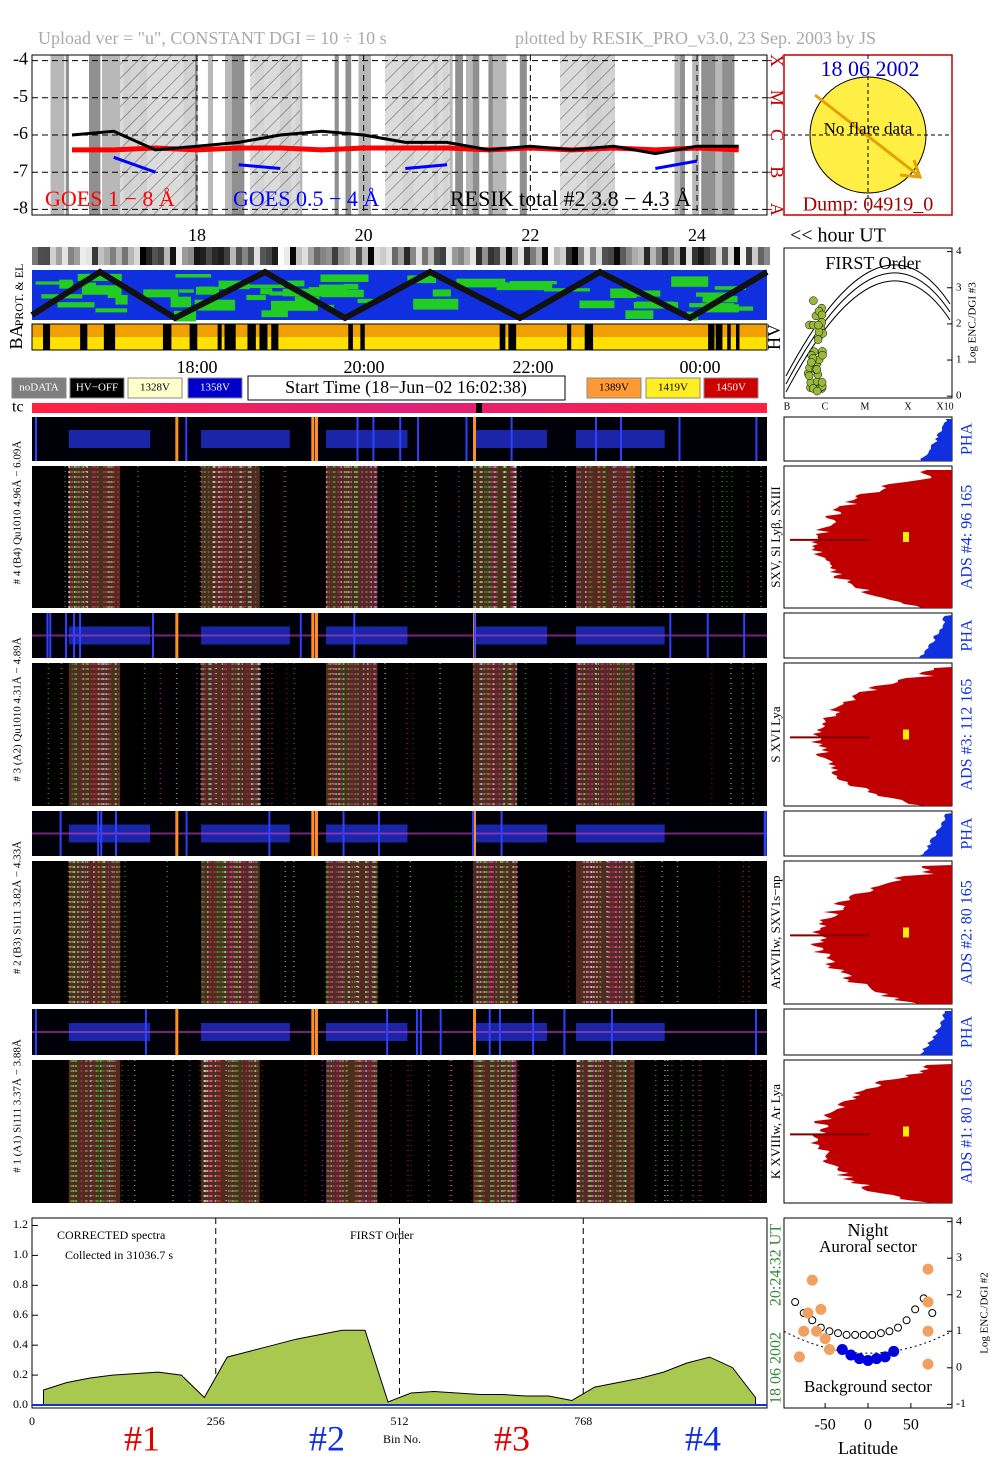 The width and height of the screenshot is (1004, 1477). What do you see at coordinates (935, 1033) in the screenshot?
I see `pha-histogram` at bounding box center [935, 1033].